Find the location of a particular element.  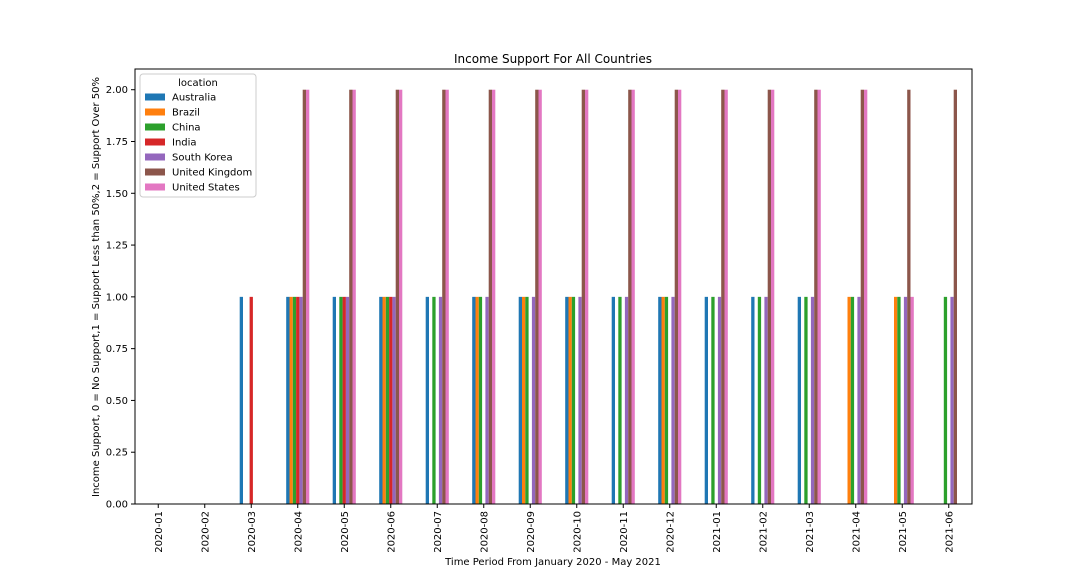

x-tick-label: 2021-03 is located at coordinates (810, 532).